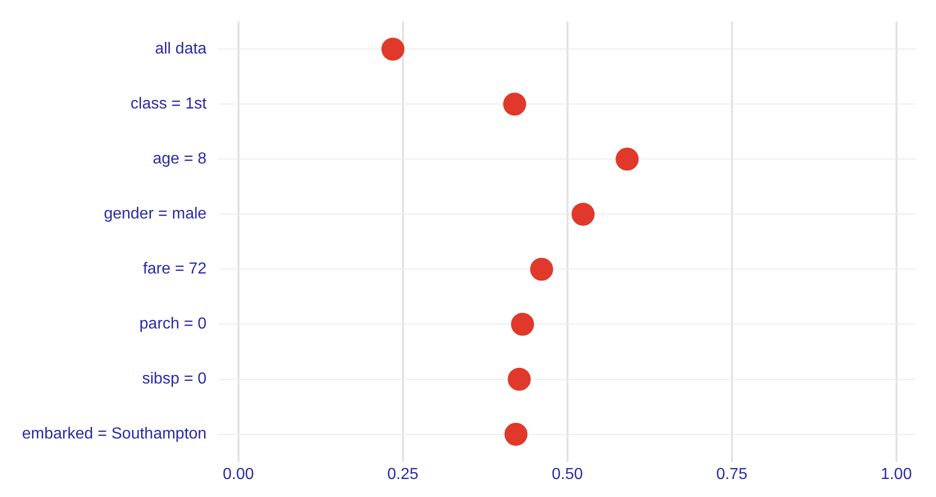 This screenshot has height=497, width=936. What do you see at coordinates (402, 474) in the screenshot?
I see `x-tick-label: 0.25` at bounding box center [402, 474].